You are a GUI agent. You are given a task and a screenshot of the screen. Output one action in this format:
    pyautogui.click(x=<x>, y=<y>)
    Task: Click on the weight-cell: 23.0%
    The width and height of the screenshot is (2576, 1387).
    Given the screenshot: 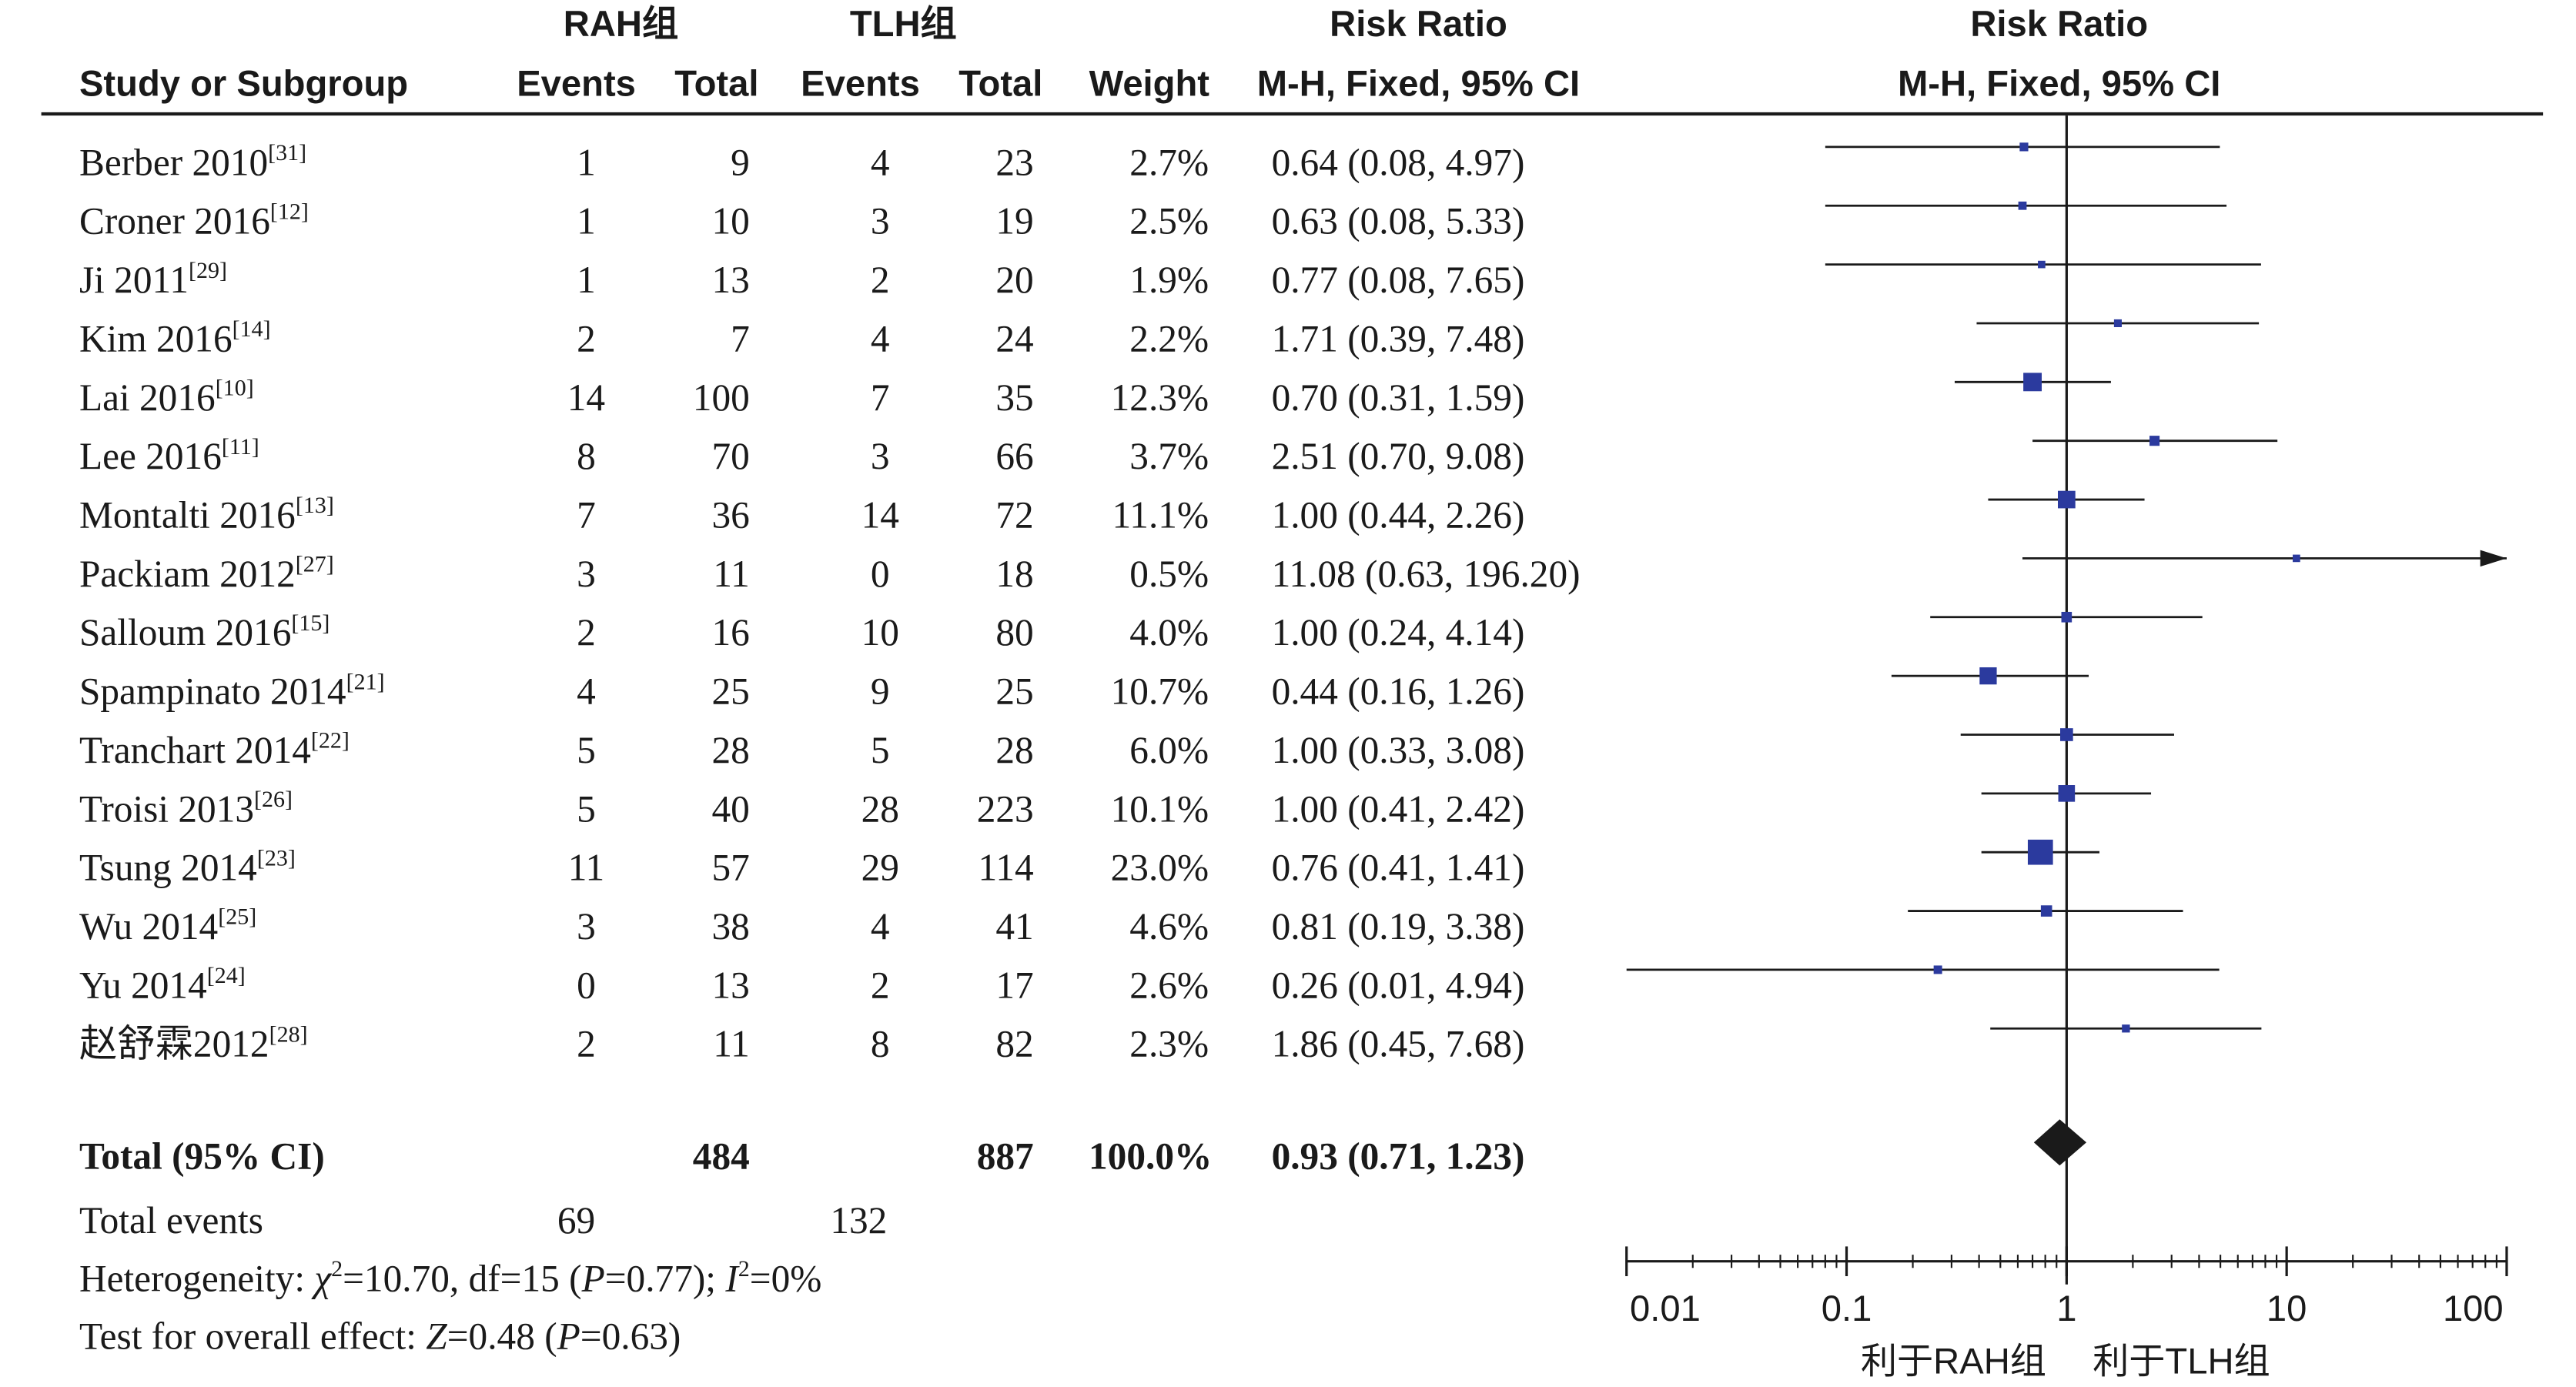 What is the action you would take?
    pyautogui.click(x=1160, y=868)
    